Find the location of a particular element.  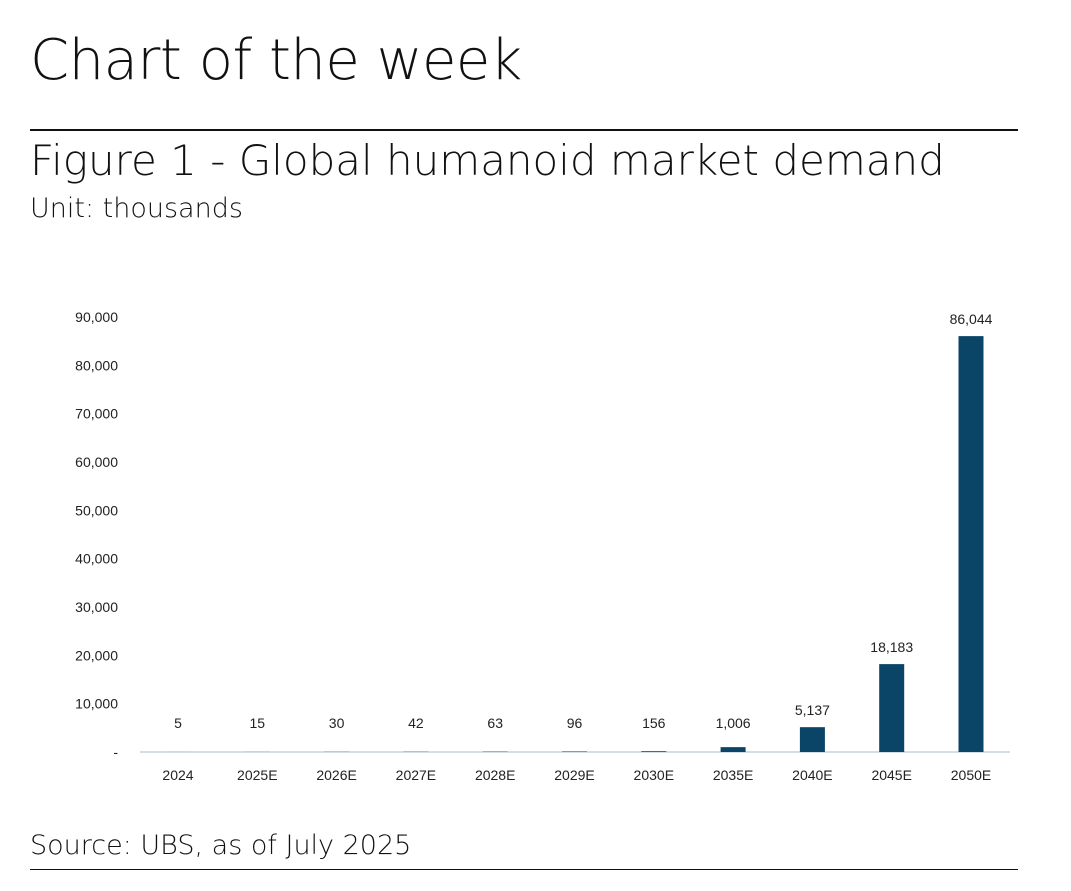

y-tick-label: 80,000 is located at coordinates (96, 365).